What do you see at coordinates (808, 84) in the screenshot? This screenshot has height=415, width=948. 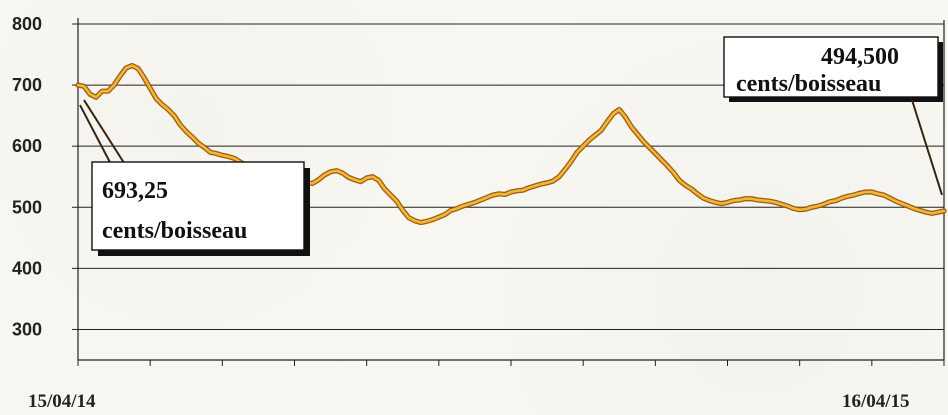 I see `annotation-end-unit-text: cents/boisseau` at bounding box center [808, 84].